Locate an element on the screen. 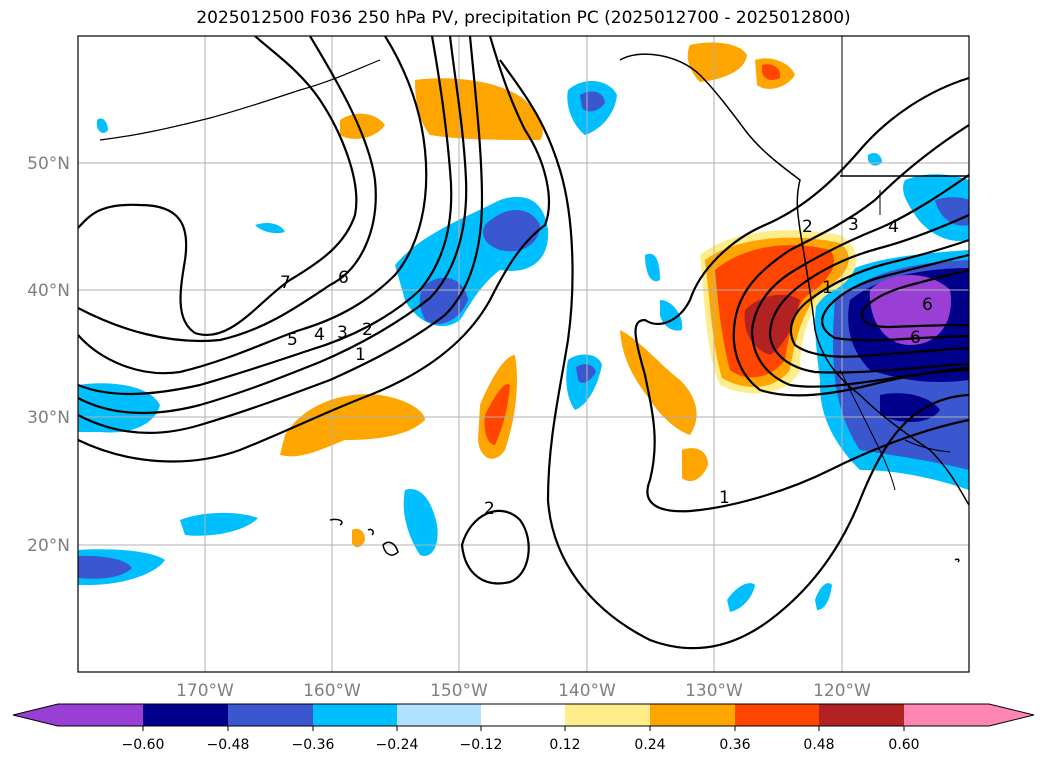 The width and height of the screenshot is (1047, 765). lon-label: 130°W is located at coordinates (714, 691).